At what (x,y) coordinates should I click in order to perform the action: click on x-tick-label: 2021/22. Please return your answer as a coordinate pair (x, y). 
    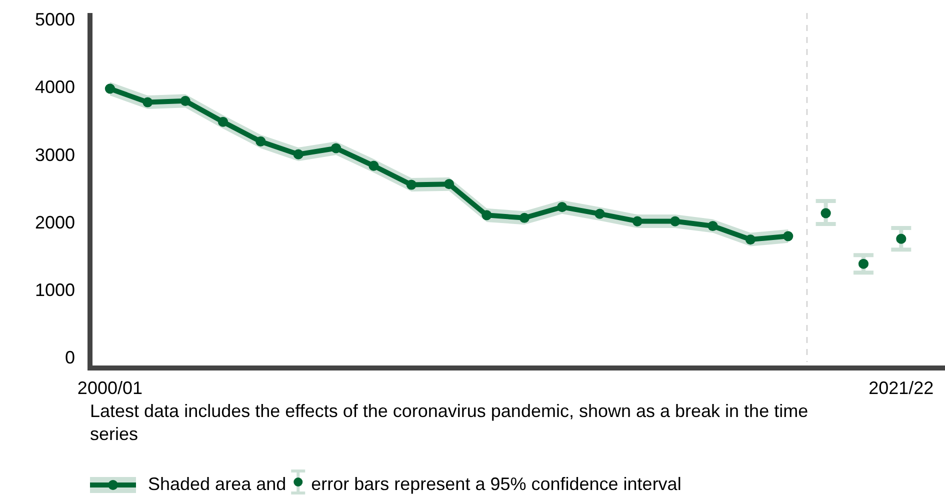
    Looking at the image, I should click on (901, 388).